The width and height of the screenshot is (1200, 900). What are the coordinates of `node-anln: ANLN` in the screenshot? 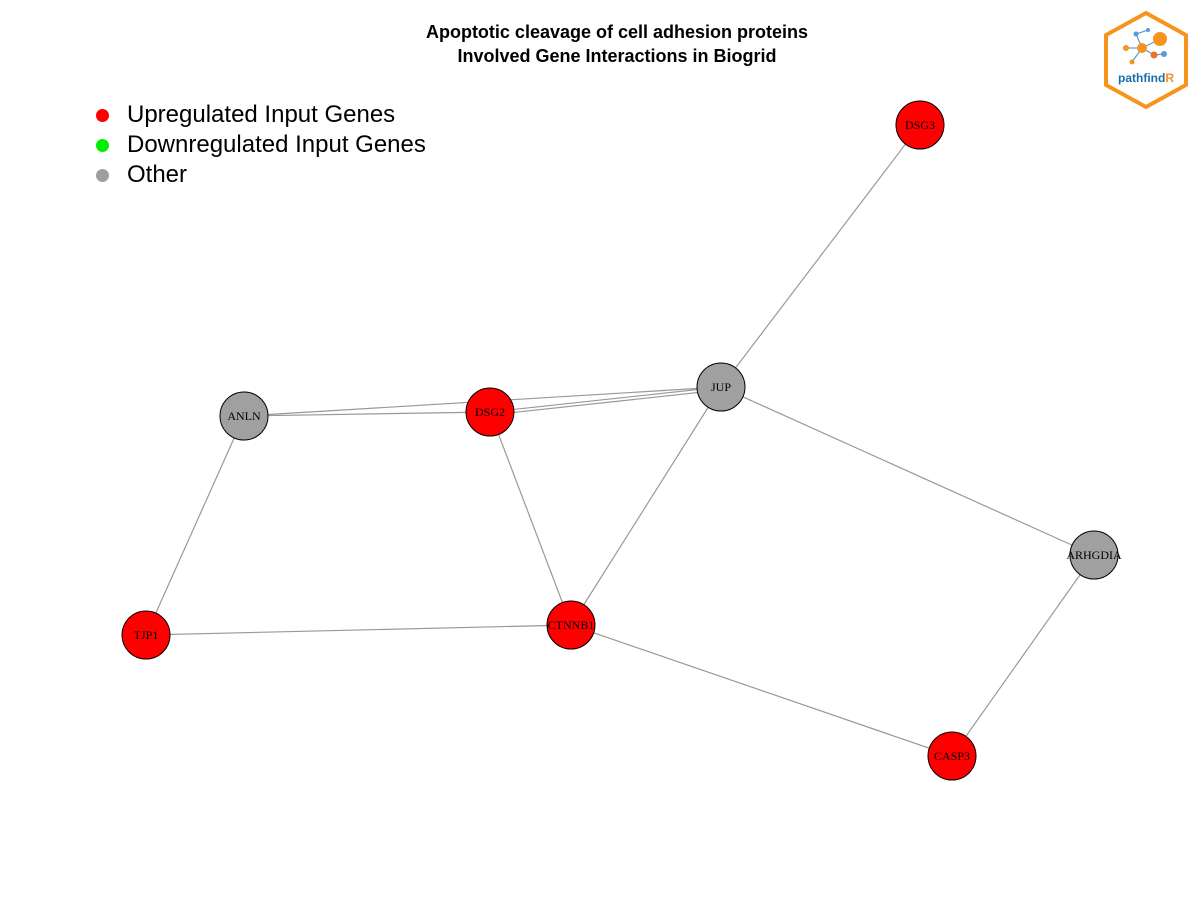 It's located at (244, 416).